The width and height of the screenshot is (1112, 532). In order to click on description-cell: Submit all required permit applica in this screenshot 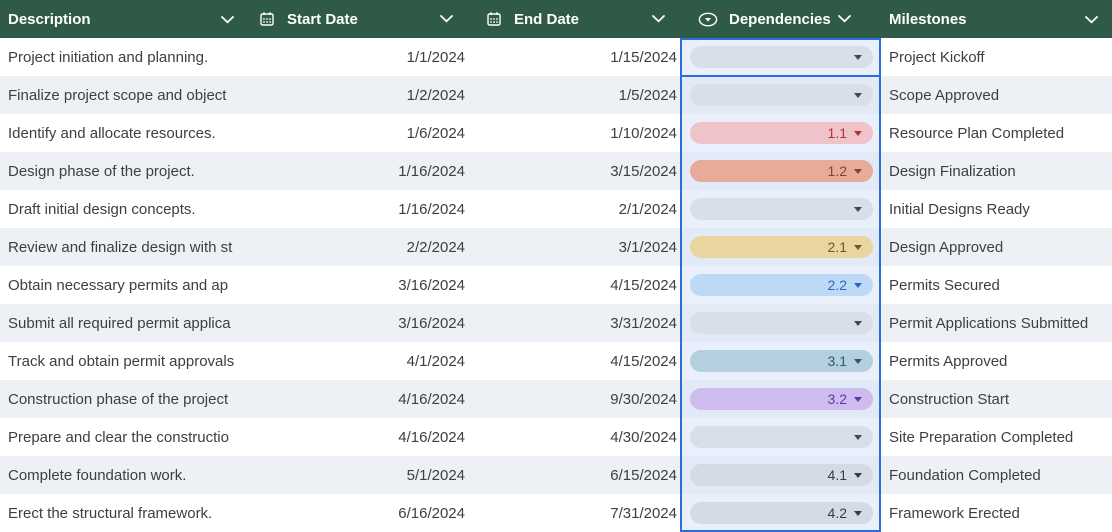, I will do `click(119, 323)`.